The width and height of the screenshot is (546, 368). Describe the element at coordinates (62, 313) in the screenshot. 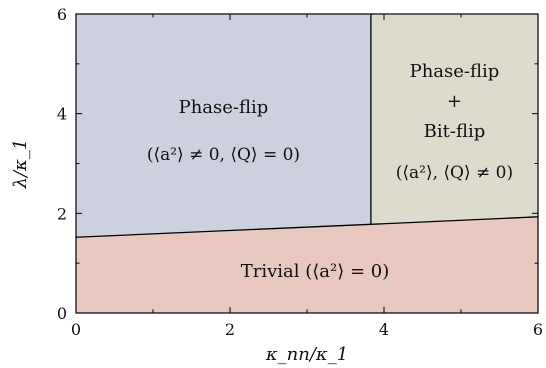

I see `y-tick-label: 0` at that location.